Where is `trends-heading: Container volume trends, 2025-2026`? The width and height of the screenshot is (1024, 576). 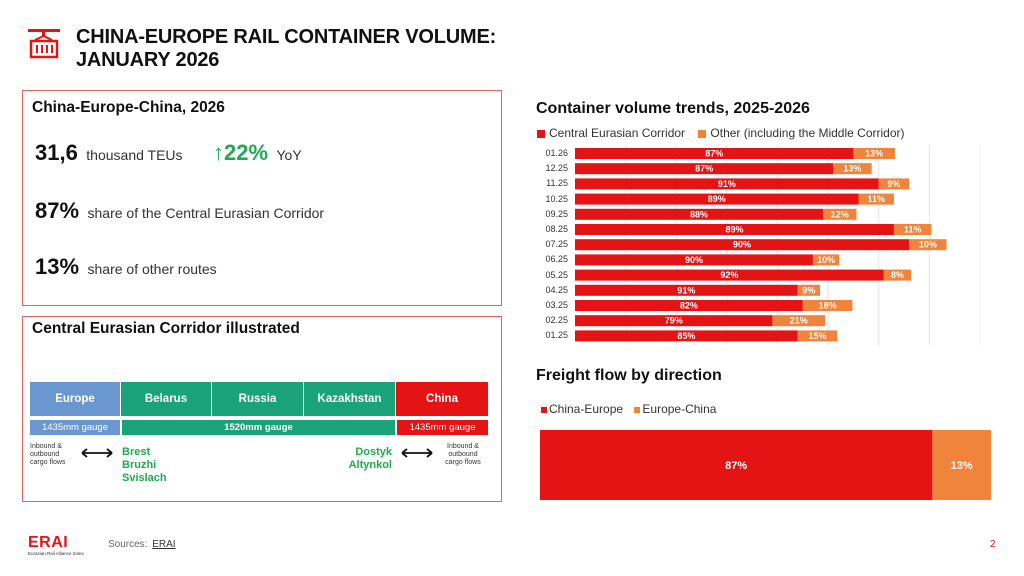
trends-heading: Container volume trends, 2025-2026 is located at coordinates (673, 108).